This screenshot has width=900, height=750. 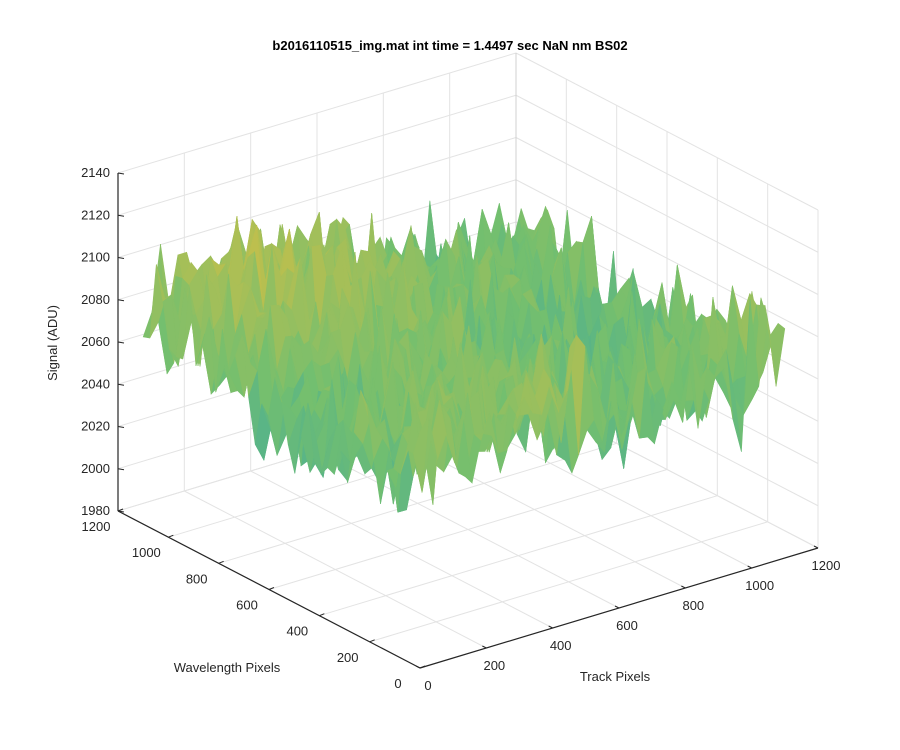 What do you see at coordinates (95, 341) in the screenshot?
I see `z-tick-label: 2060` at bounding box center [95, 341].